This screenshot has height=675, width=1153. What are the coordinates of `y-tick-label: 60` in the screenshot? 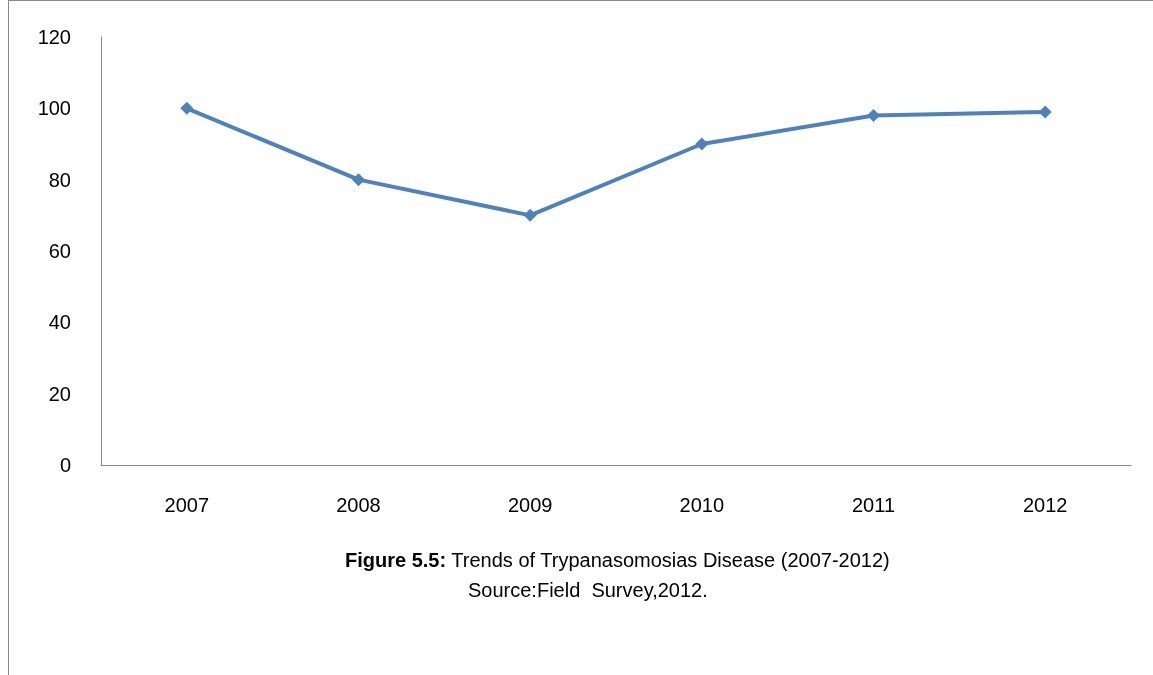 It's located at (59, 251).